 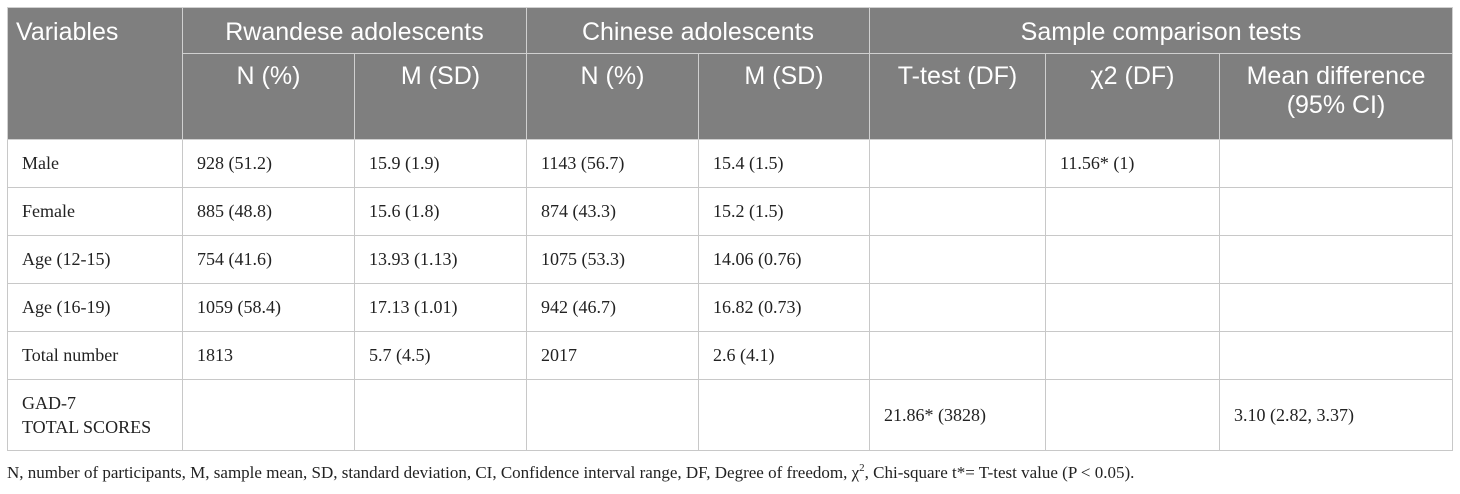 I want to click on cell-rw-n, so click(x=268, y=415).